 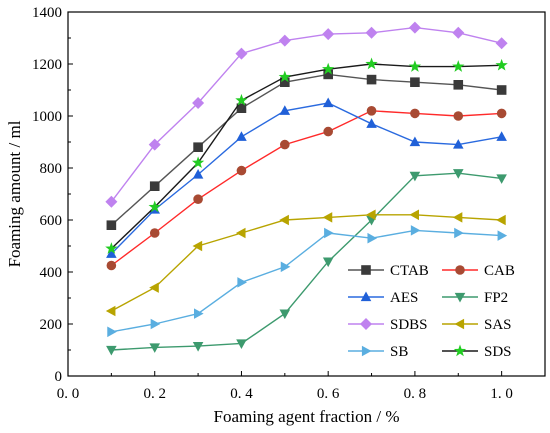 I want to click on legend-item-sds: SDS, so click(x=477, y=352).